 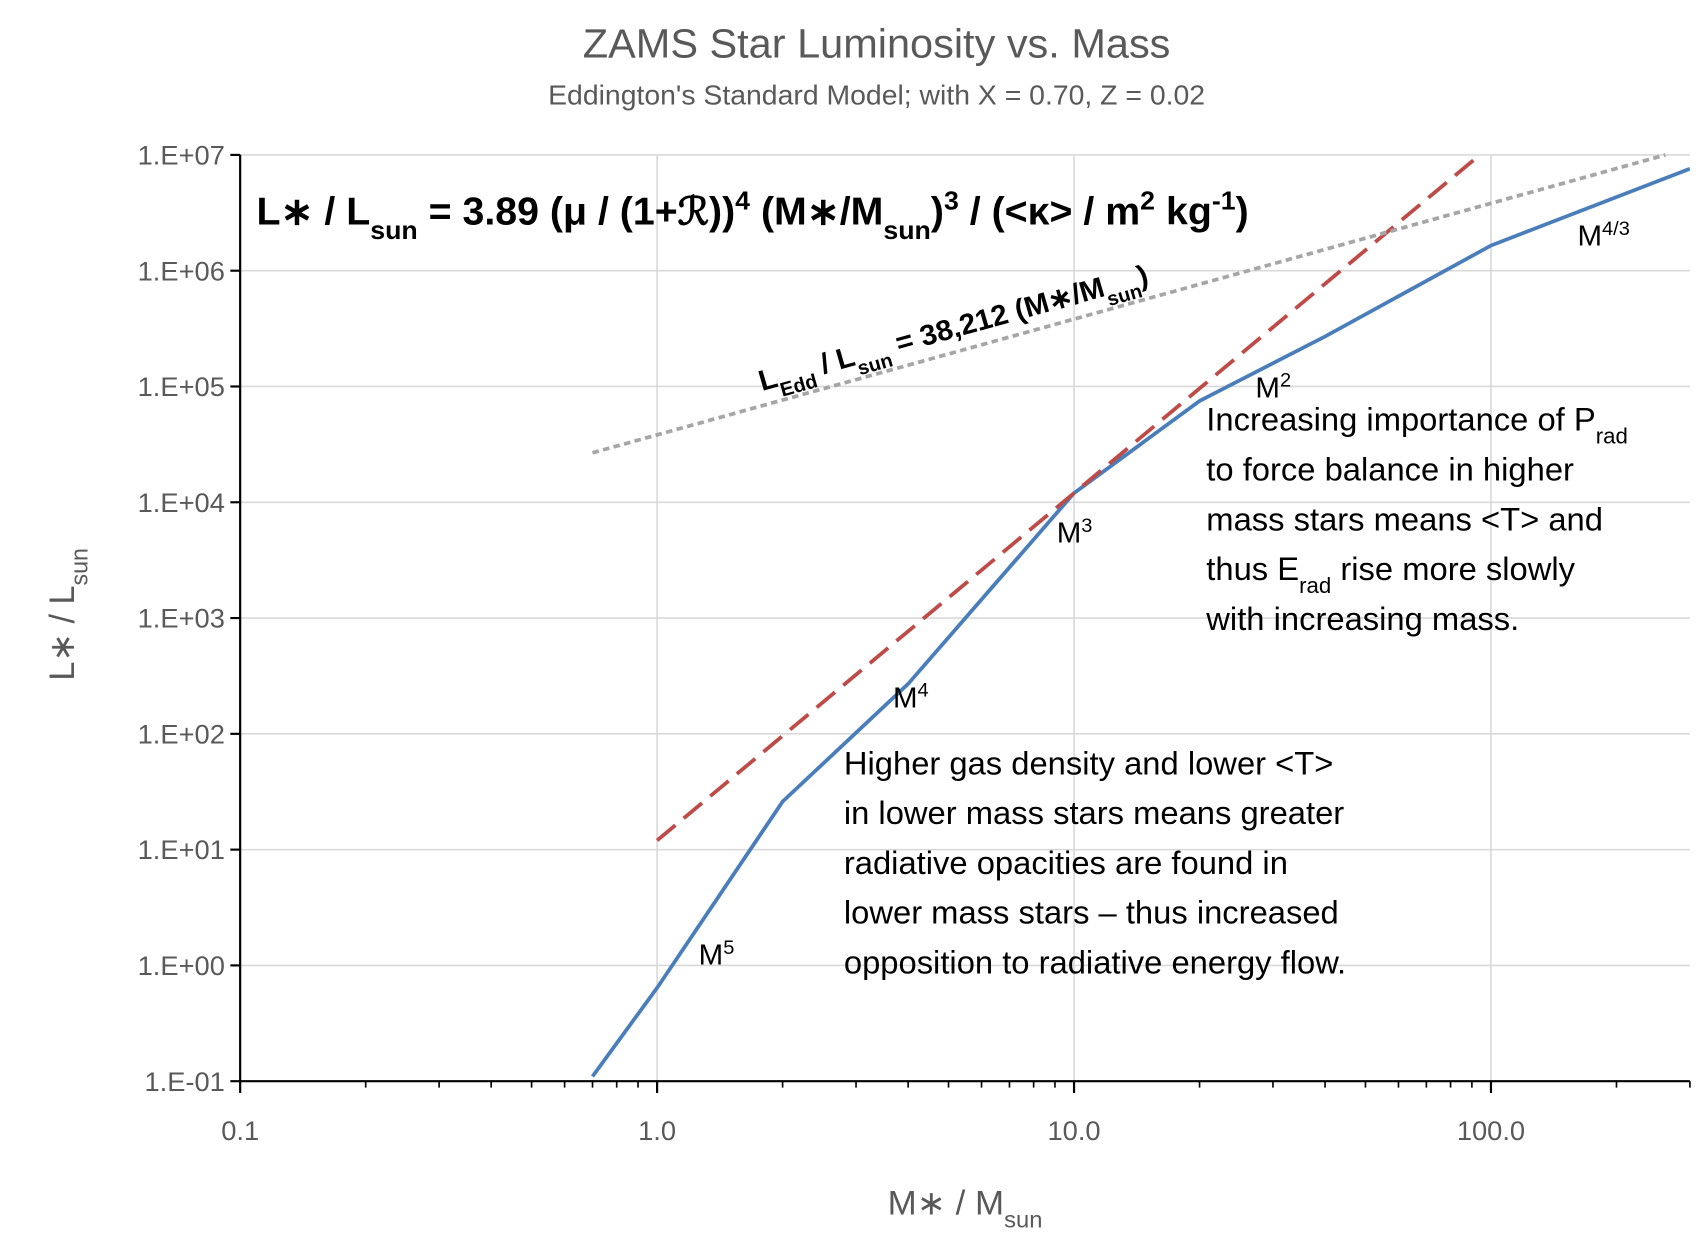 I want to click on annotation-text-part: Increasing importance of P, so click(x=1400, y=420).